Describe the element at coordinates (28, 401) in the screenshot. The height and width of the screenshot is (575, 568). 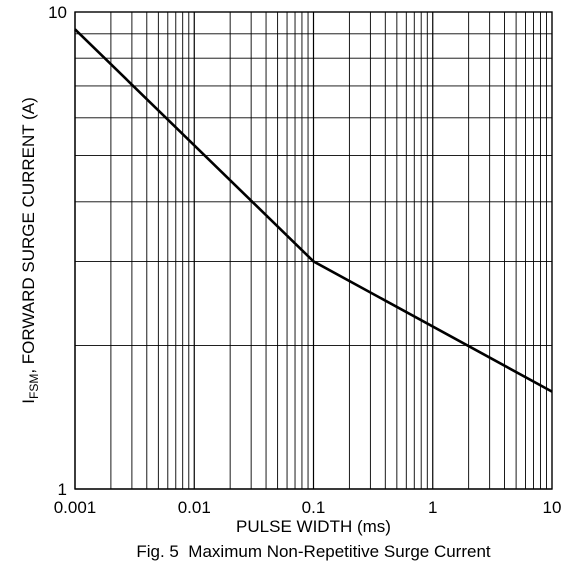
I see `y-axis-label-prefix: I` at that location.